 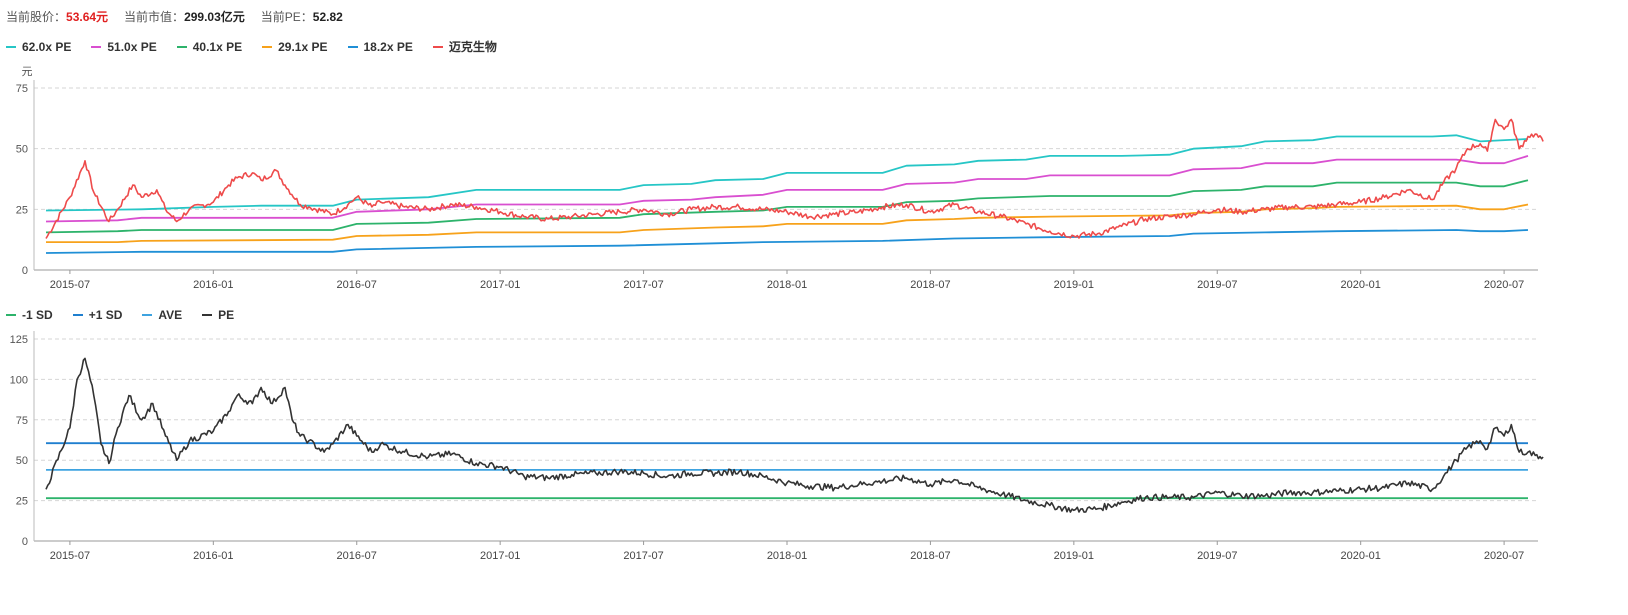 What do you see at coordinates (217, 46) in the screenshot?
I see `legend-label: 40.1x PE` at bounding box center [217, 46].